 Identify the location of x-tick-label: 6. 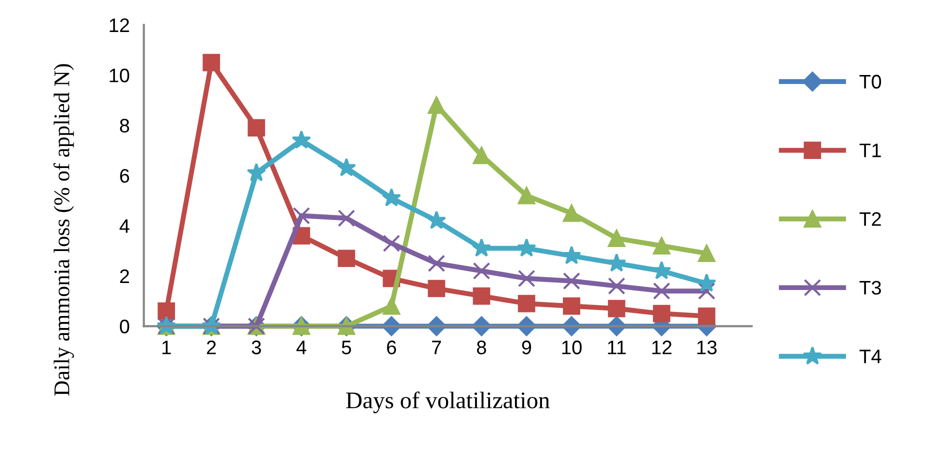
(391, 347).